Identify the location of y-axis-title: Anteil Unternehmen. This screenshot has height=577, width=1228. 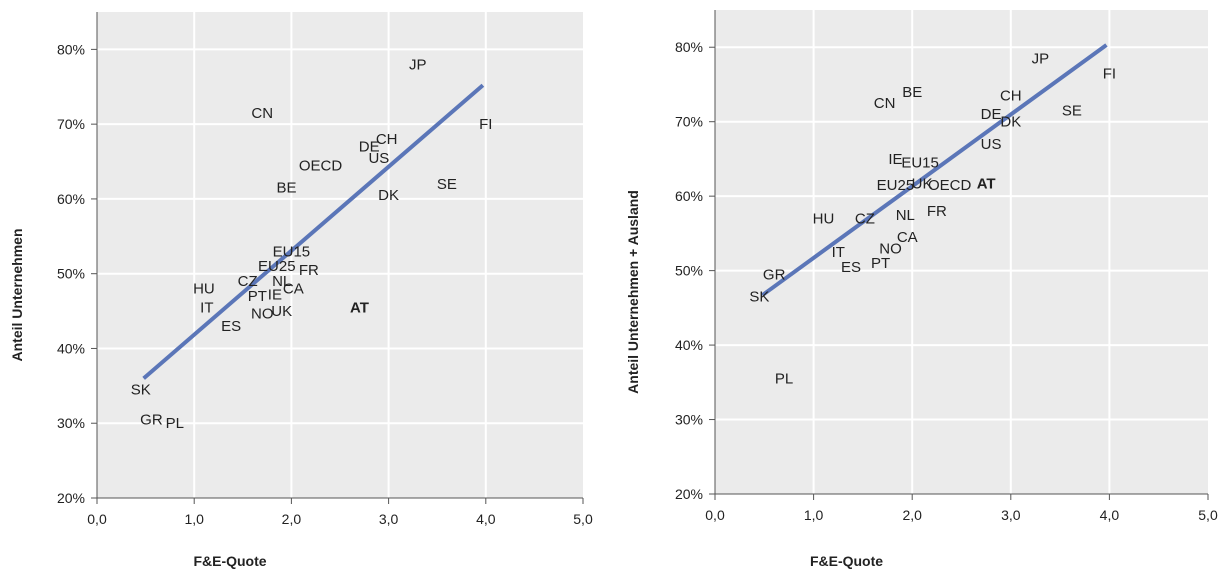
(17, 294).